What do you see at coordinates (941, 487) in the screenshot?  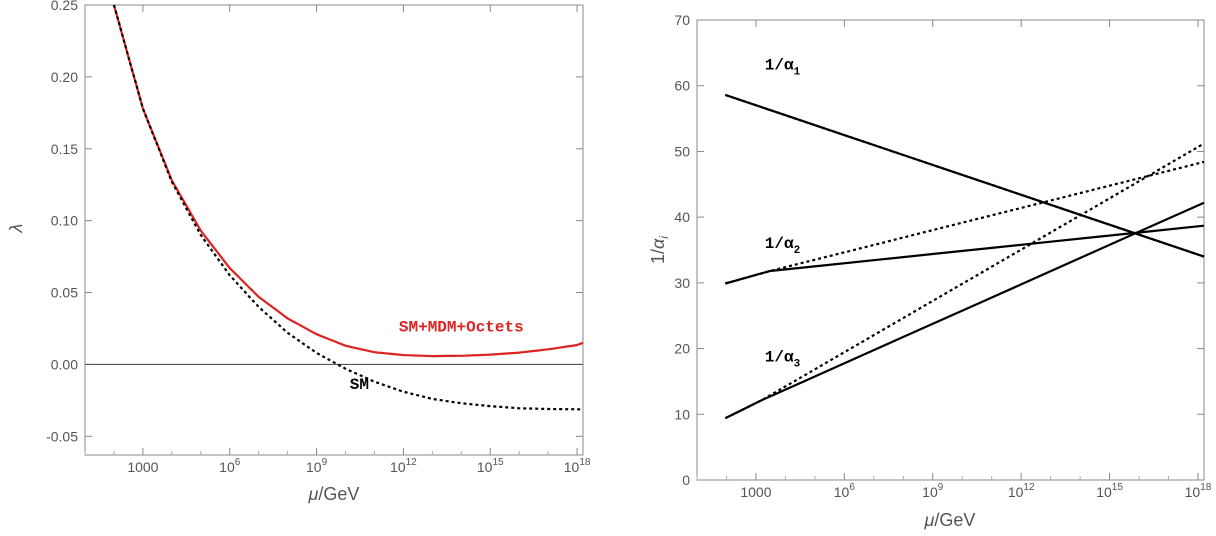 I see `alpha-x-tick-exponent: 9` at bounding box center [941, 487].